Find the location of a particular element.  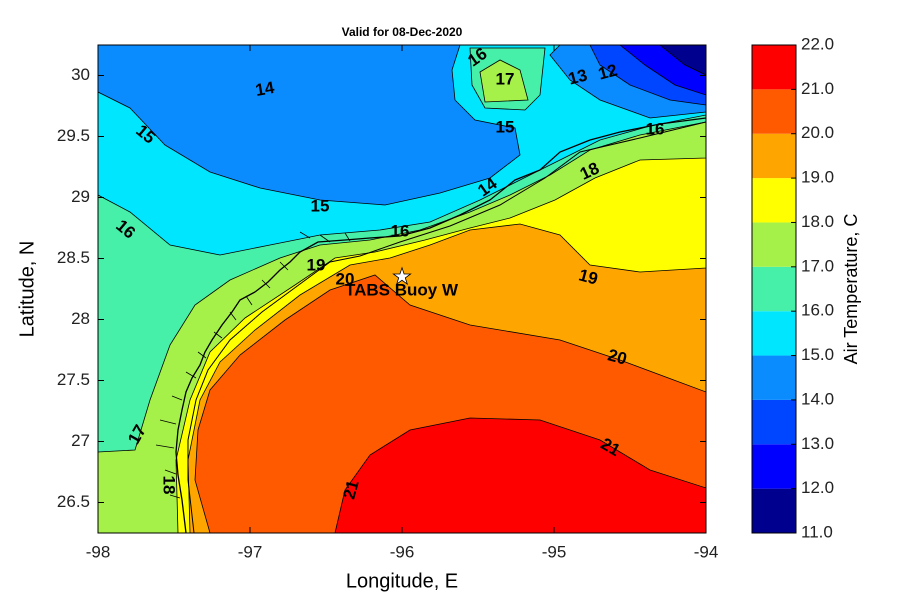

colorbar-tick-label: 17.0 is located at coordinates (817, 265).